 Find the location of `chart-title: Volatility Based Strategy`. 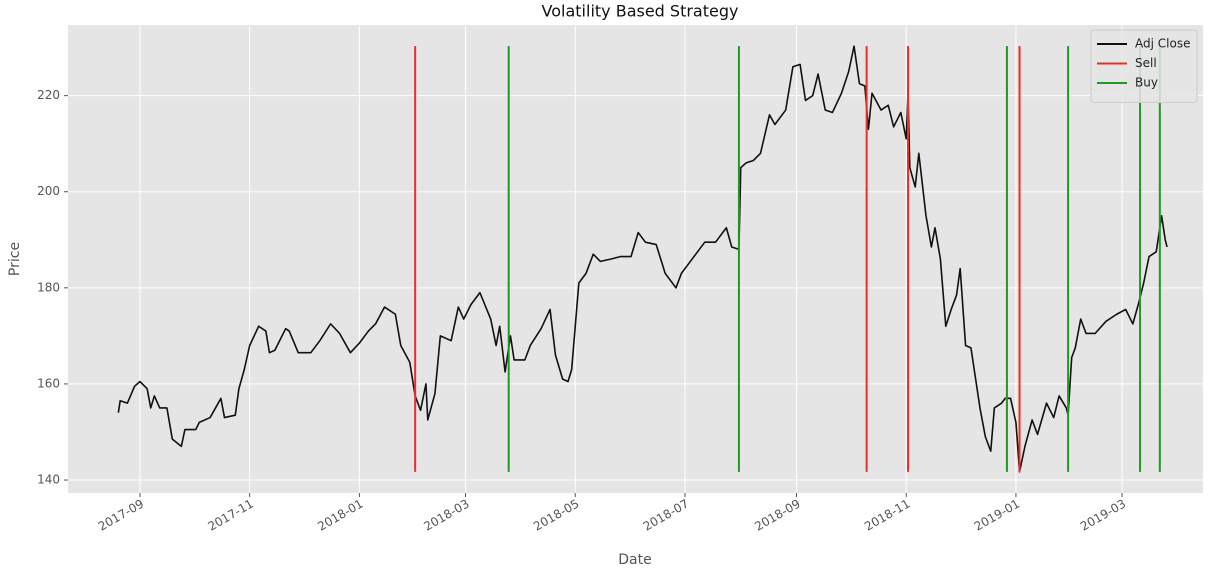

chart-title: Volatility Based Strategy is located at coordinates (640, 11).